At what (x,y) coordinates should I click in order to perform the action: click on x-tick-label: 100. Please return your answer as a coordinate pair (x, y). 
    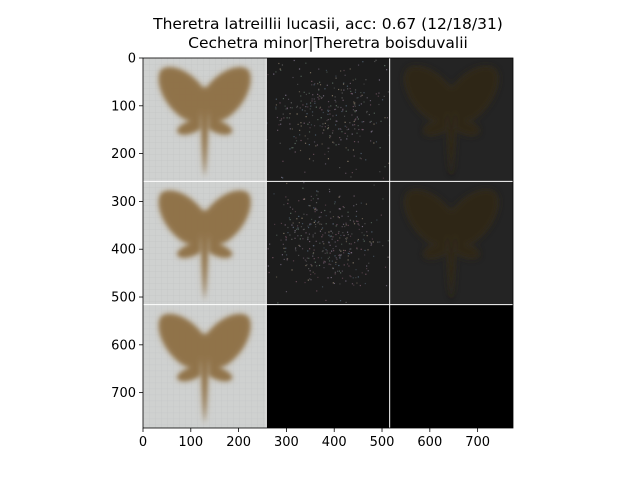
    Looking at the image, I should click on (190, 442).